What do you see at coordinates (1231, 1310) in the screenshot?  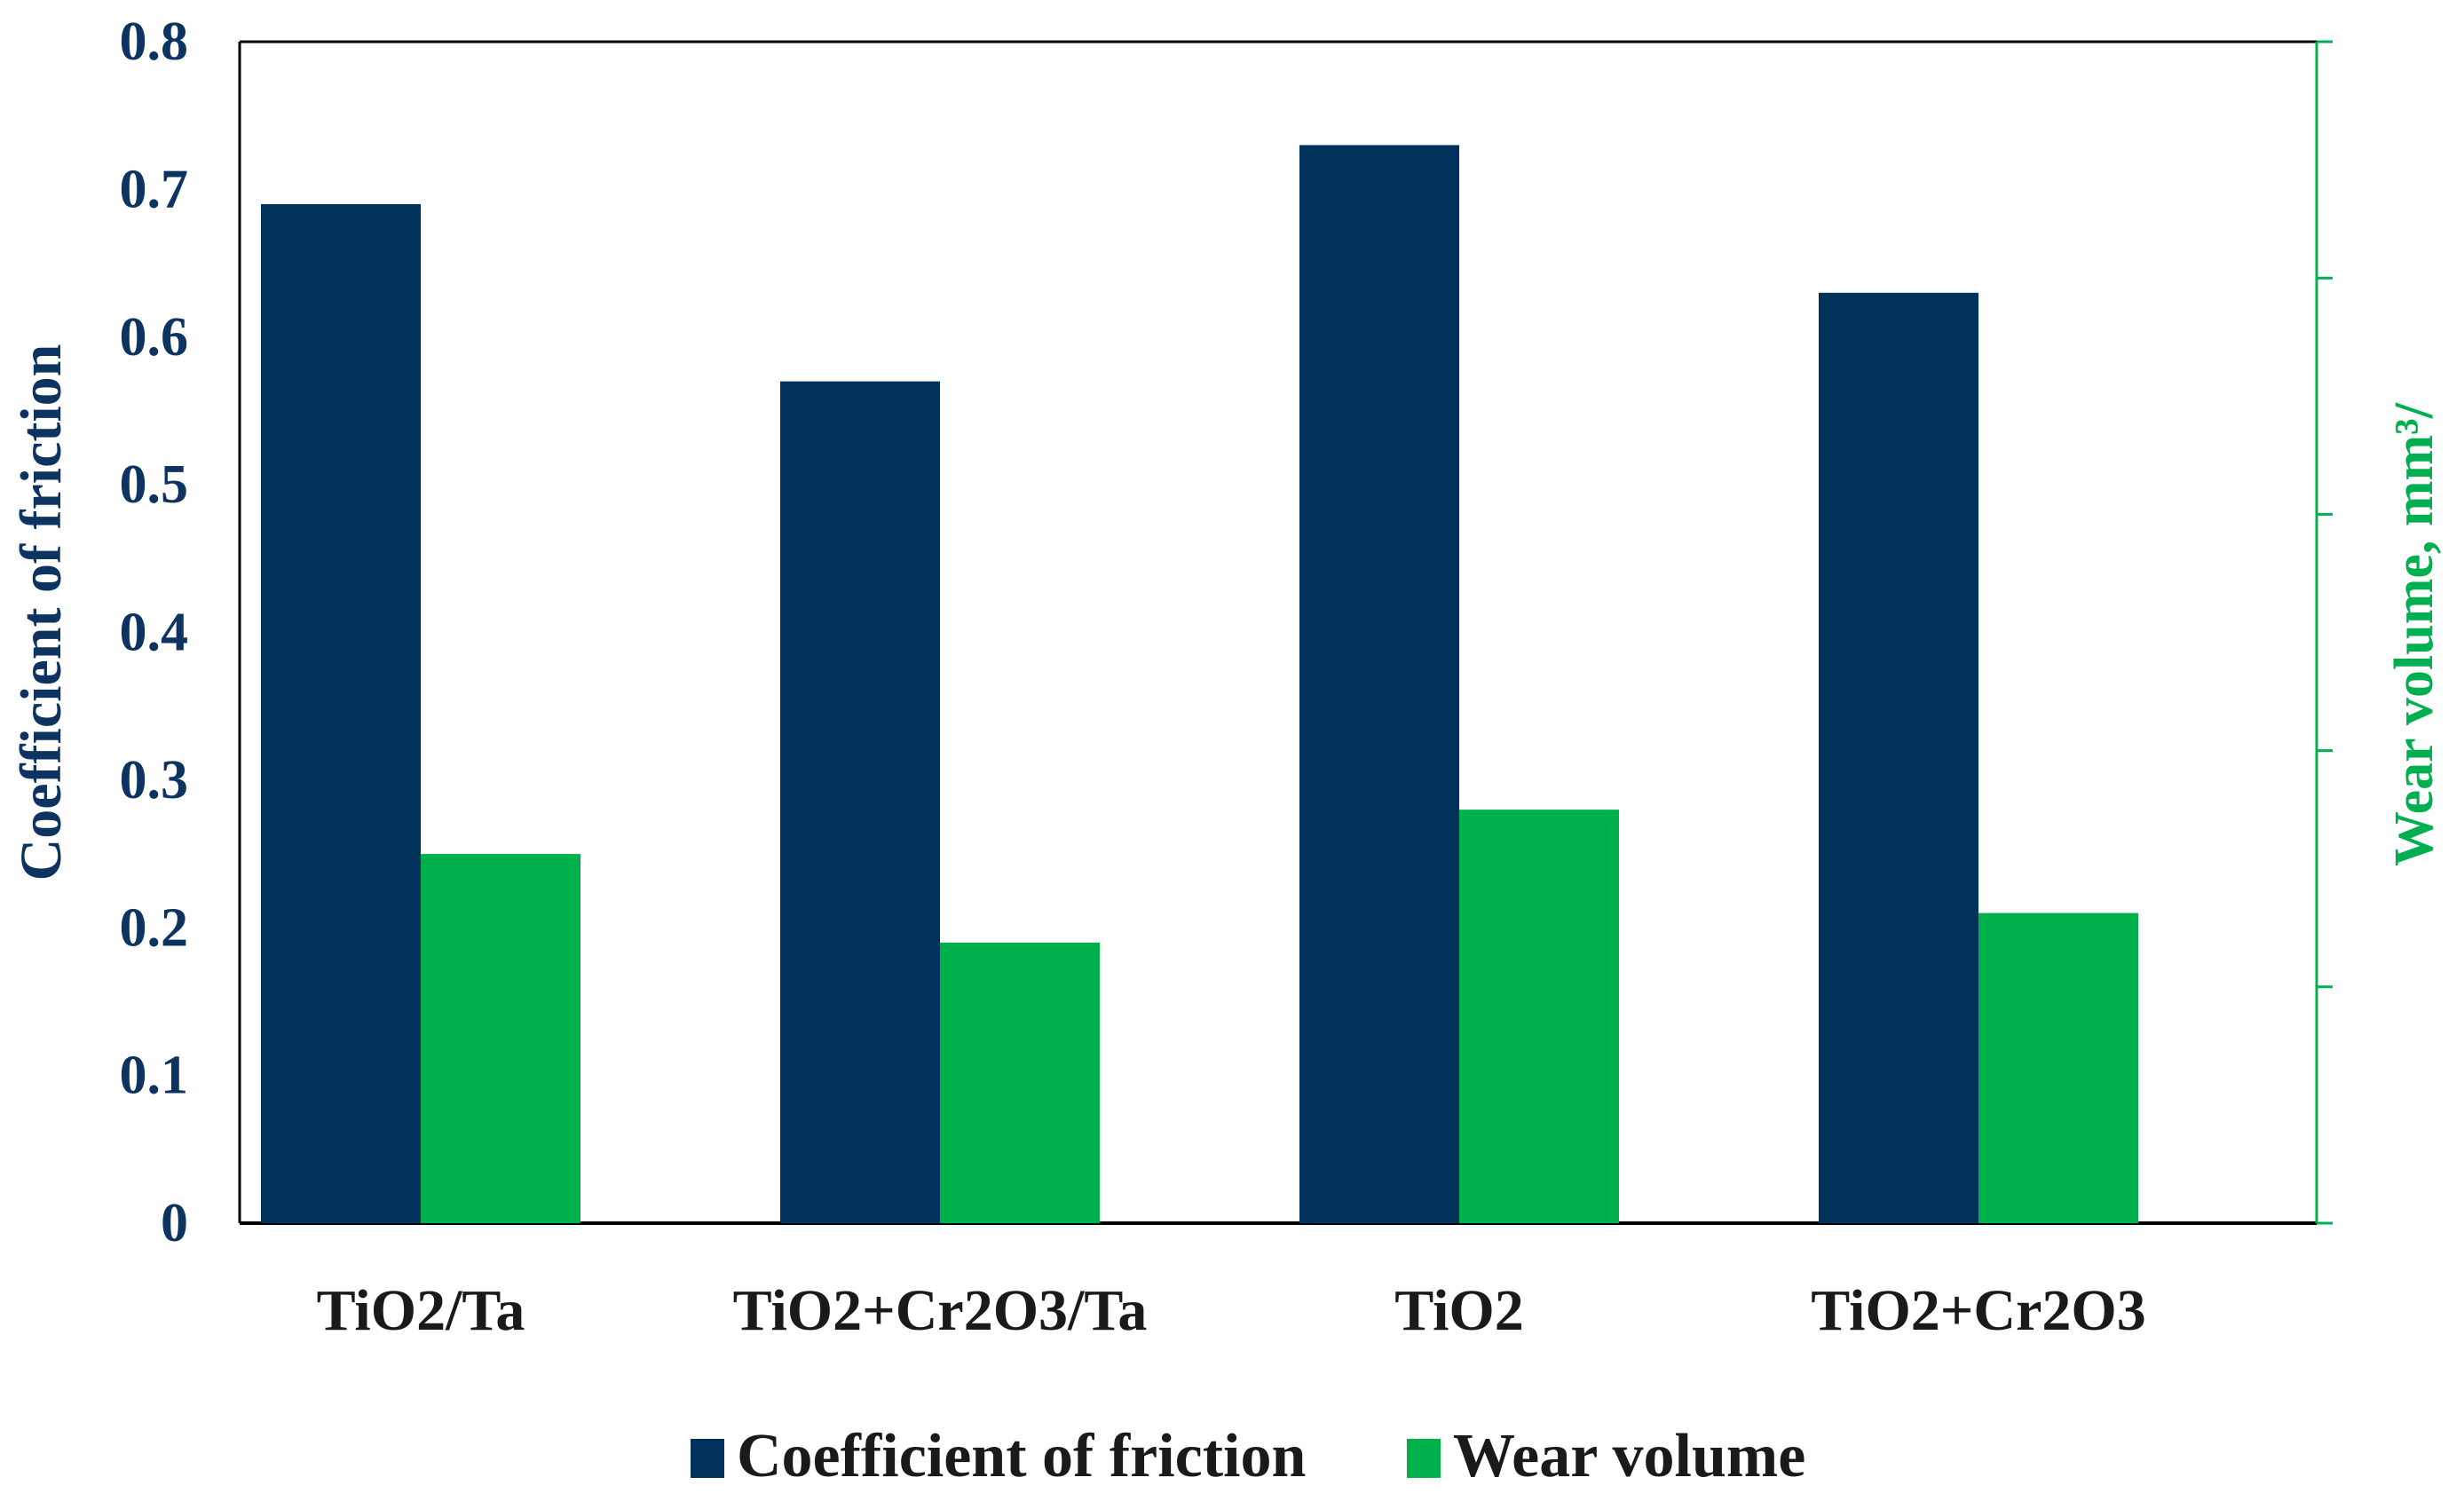 I see `category-labels: TiO2/Ta TiO2+Cr2O3/Ta TiO2 TiO2+Cr2O3` at bounding box center [1231, 1310].